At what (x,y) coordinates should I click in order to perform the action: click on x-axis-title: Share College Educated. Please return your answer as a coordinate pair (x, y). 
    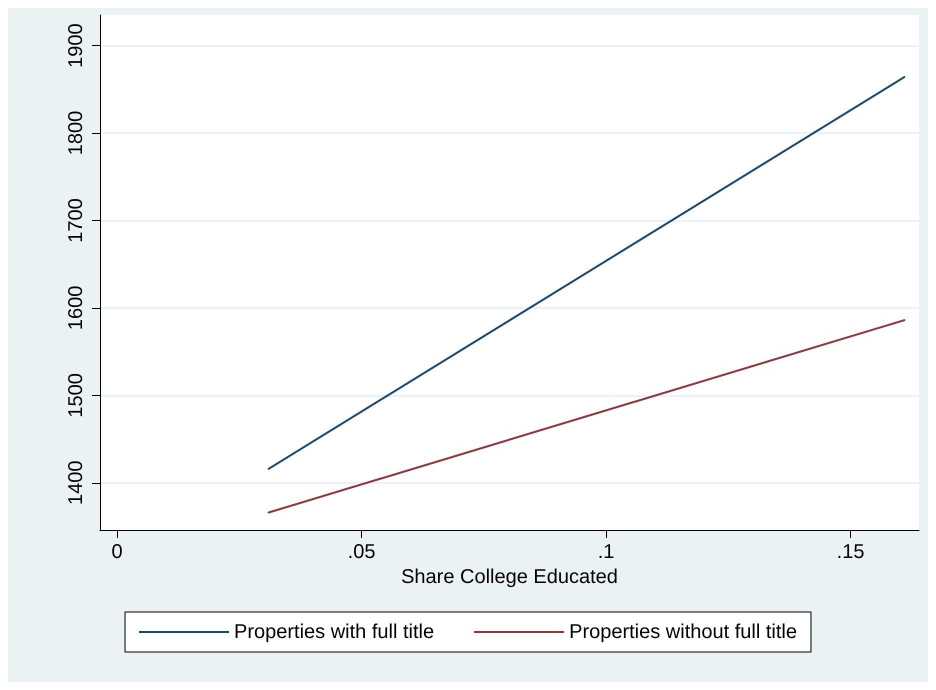
    Looking at the image, I should click on (509, 577).